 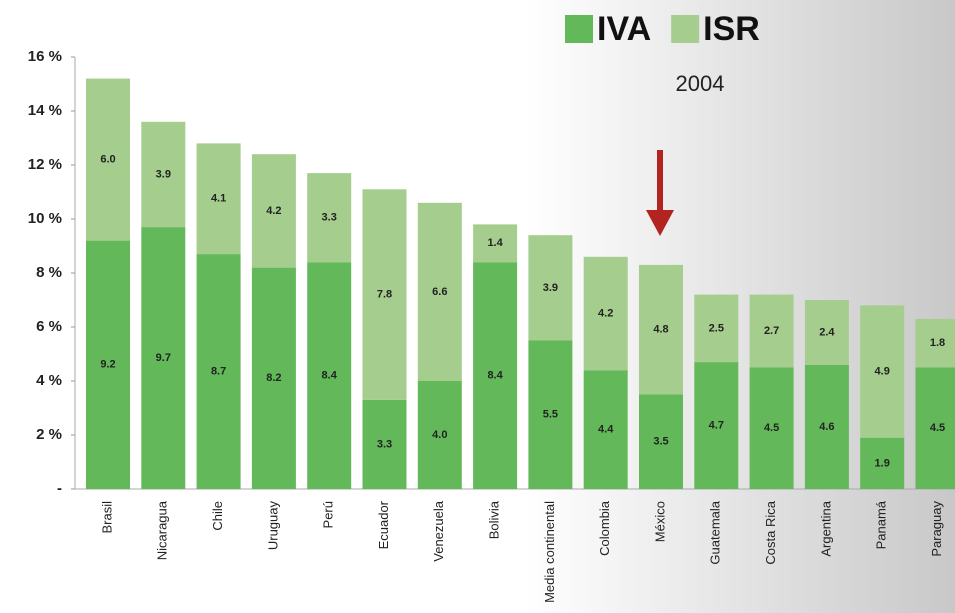 What do you see at coordinates (624, 29) in the screenshot?
I see `legend-label: IVA` at bounding box center [624, 29].